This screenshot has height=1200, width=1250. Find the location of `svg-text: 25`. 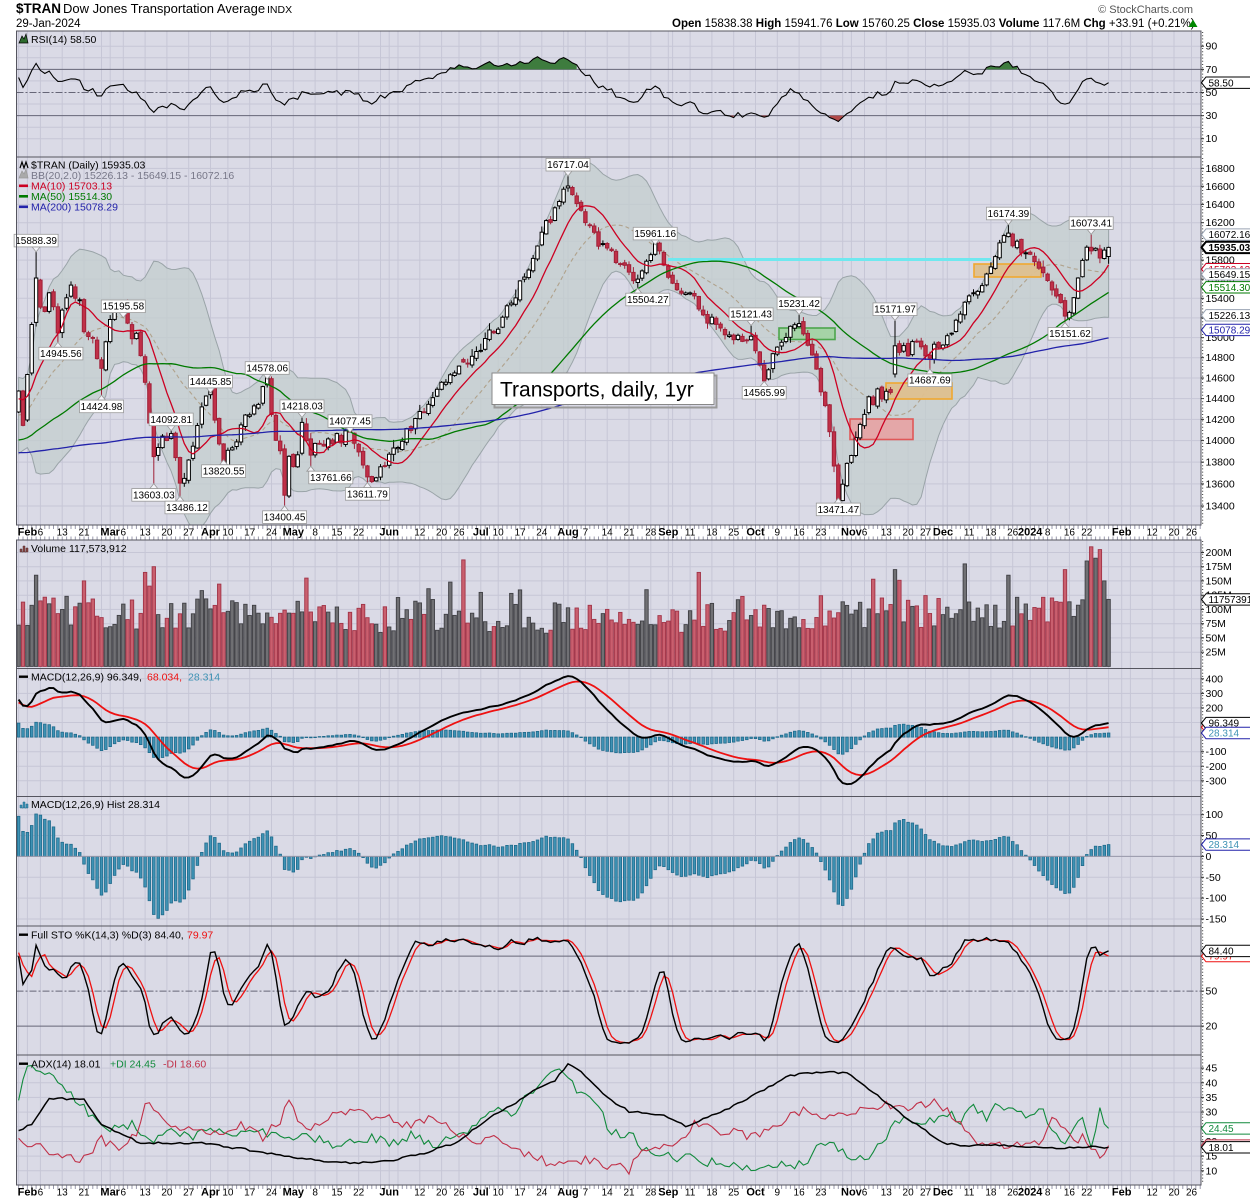

svg-text: 25 is located at coordinates (734, 1193).